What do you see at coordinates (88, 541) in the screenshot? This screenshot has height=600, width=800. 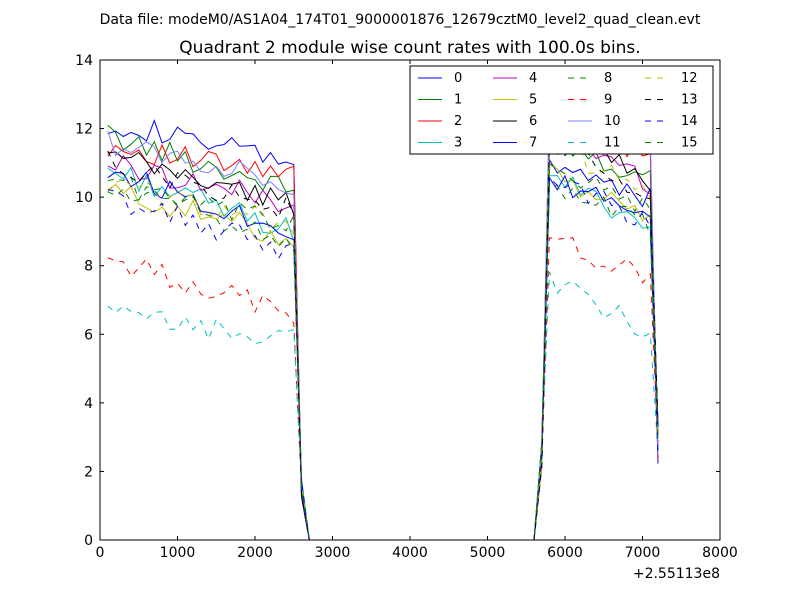 I see `y-tick-label: 0` at bounding box center [88, 541].